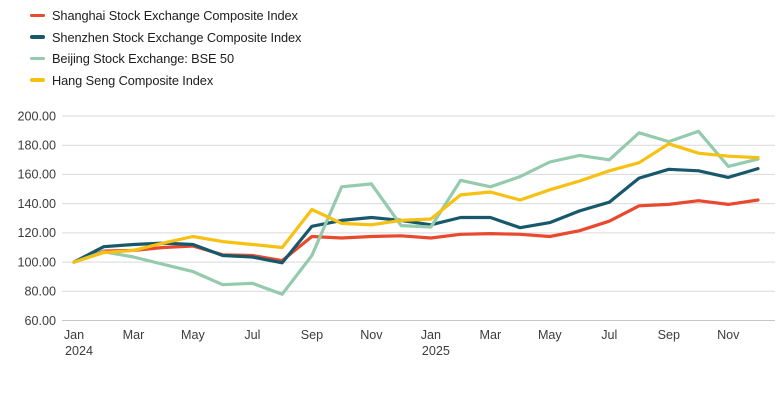 This screenshot has height=405, width=780. I want to click on legend-item-beijing: Beijing Stock Exchange: BSE 50, so click(165, 58).